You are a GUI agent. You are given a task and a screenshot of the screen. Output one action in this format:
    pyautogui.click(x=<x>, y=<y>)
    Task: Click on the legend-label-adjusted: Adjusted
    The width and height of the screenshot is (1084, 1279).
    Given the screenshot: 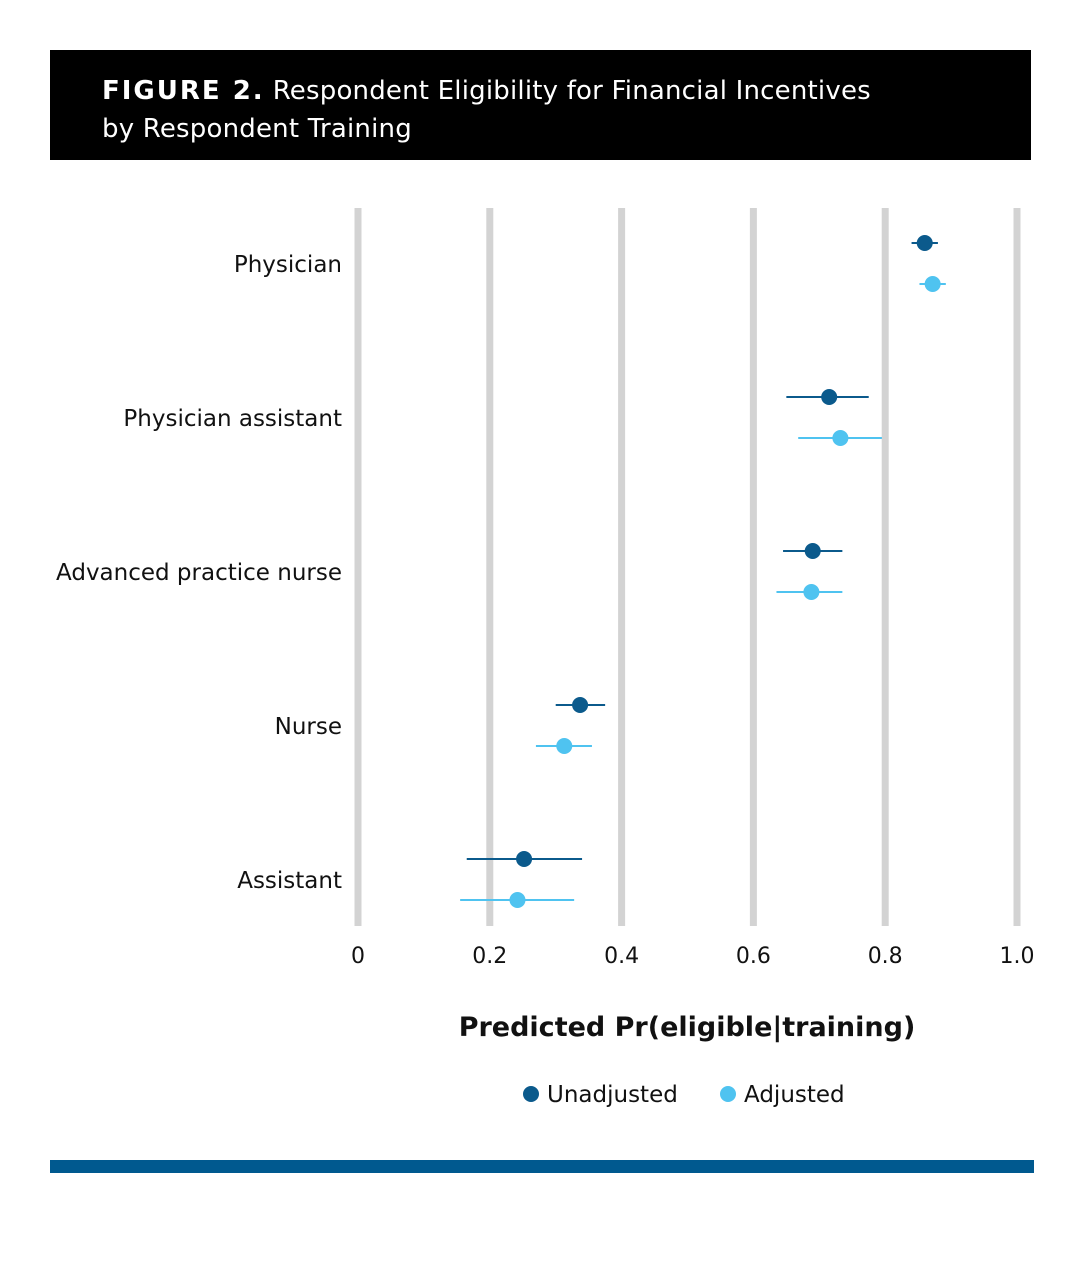 What is the action you would take?
    pyautogui.click(x=794, y=1095)
    